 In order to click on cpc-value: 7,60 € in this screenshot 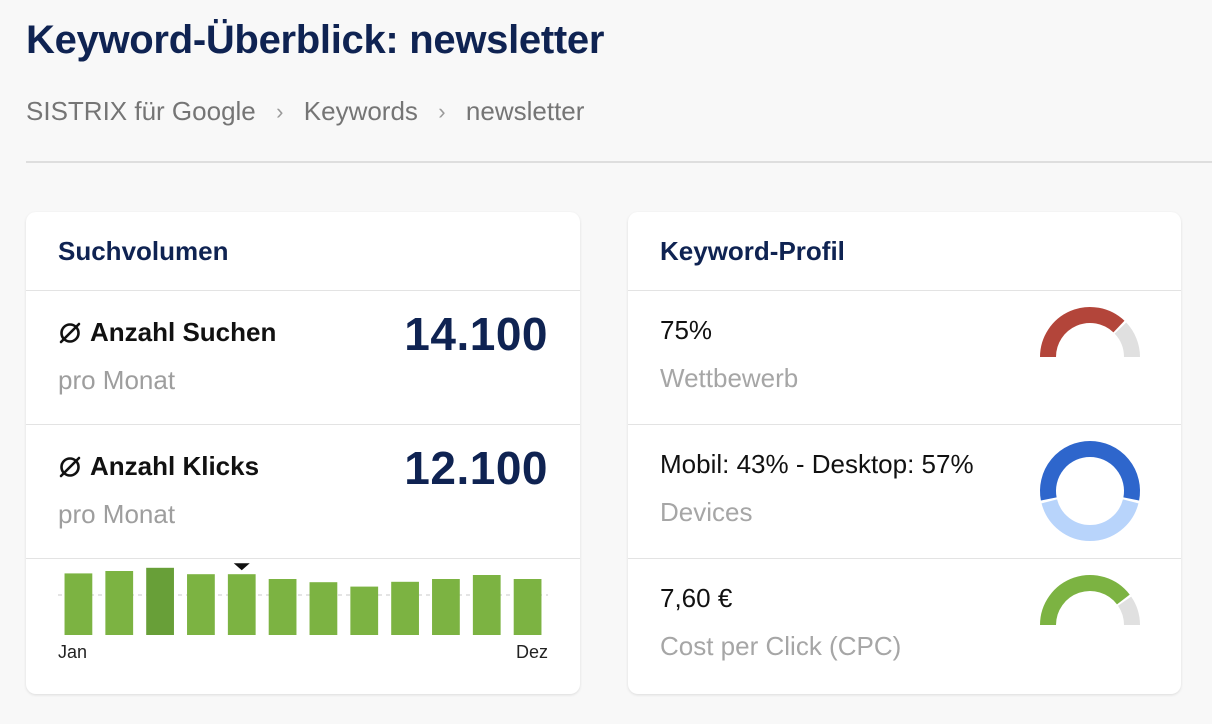, I will do `click(696, 598)`.